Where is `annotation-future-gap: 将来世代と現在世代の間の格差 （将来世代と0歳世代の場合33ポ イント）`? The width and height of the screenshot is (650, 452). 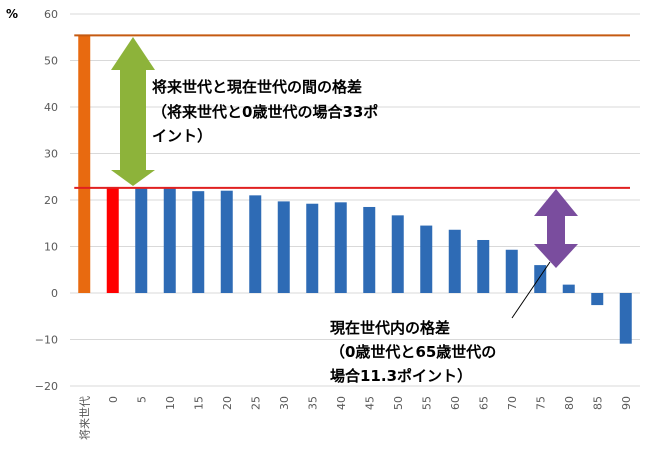 annotation-future-gap: 将来世代と現在世代の間の格差 （将来世代と0歳世代の場合33ポ イント） is located at coordinates (268, 111).